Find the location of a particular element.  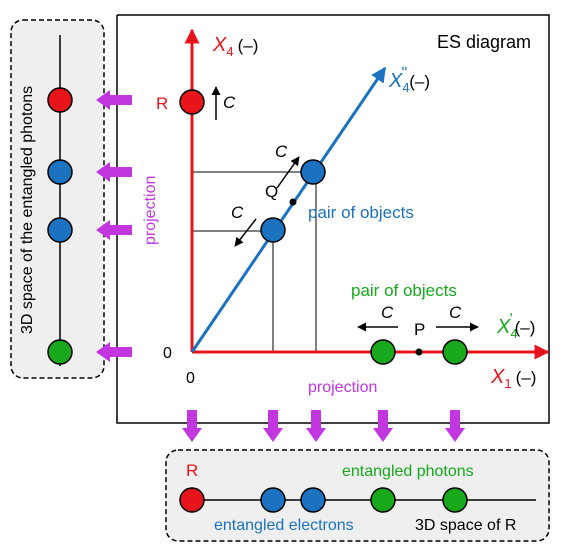

x1-axis-label: X1 (–) is located at coordinates (513, 378).